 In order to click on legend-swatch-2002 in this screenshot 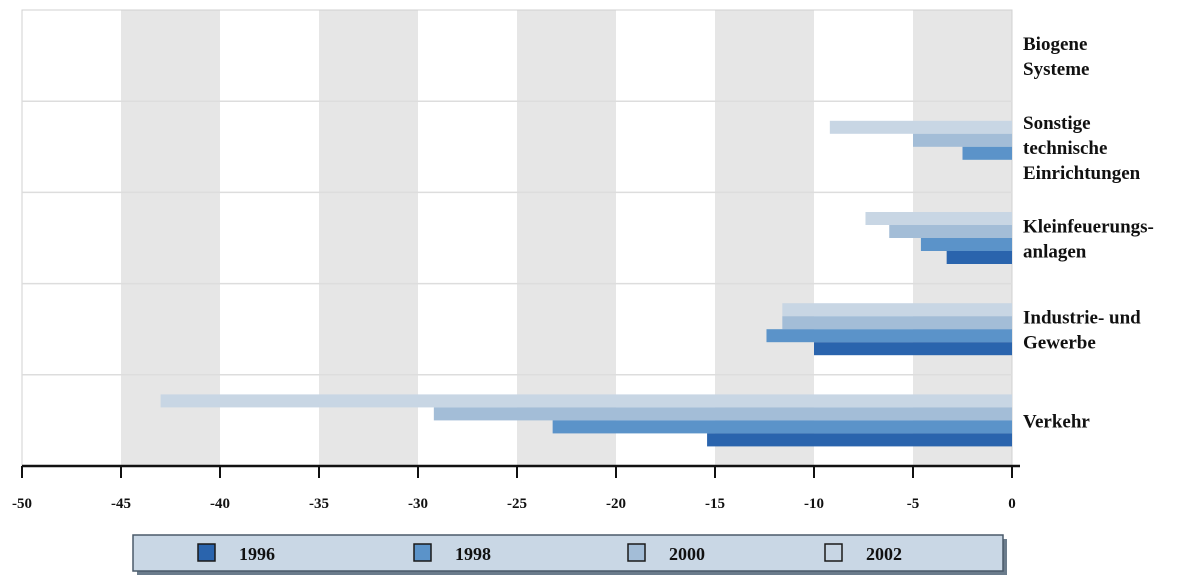, I will do `click(833, 552)`.